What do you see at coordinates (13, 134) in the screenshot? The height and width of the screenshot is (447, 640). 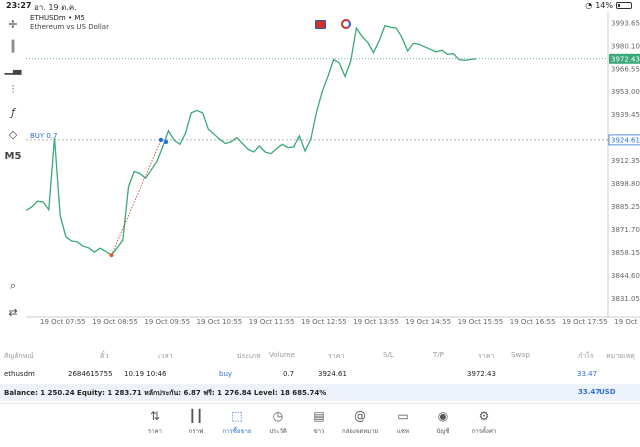 I see `objects-icon: ◇` at bounding box center [13, 134].